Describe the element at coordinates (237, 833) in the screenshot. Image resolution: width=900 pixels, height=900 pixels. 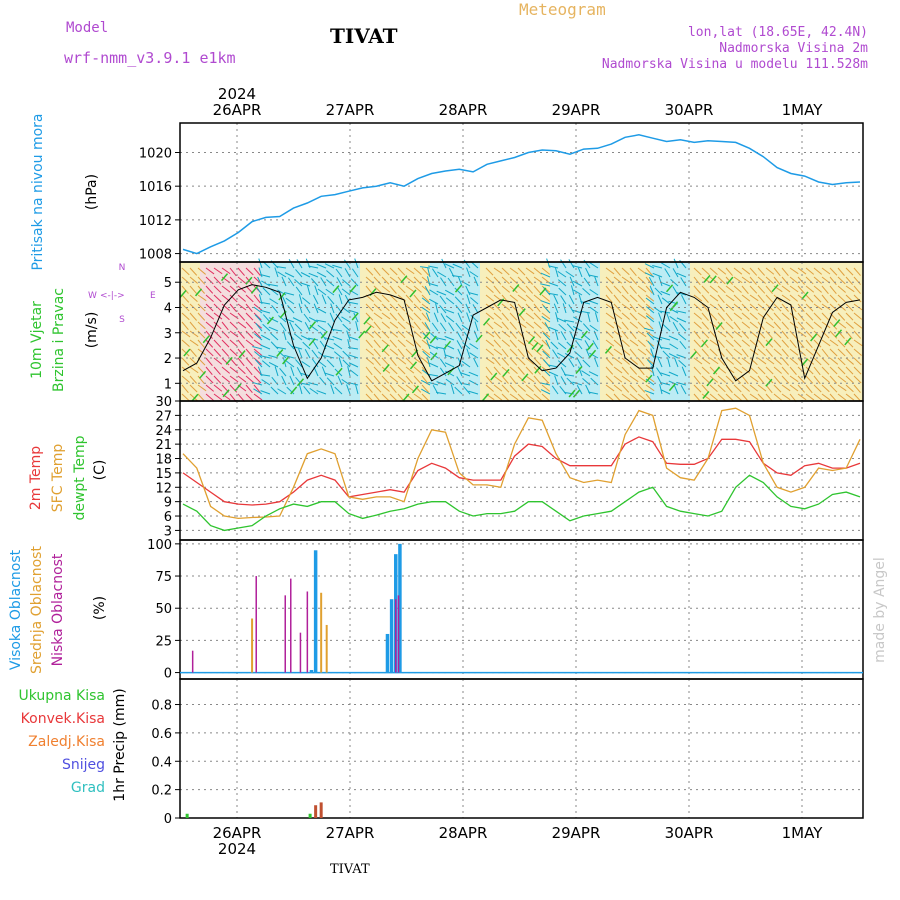
I see `bottom-day-label: 26APR` at that location.